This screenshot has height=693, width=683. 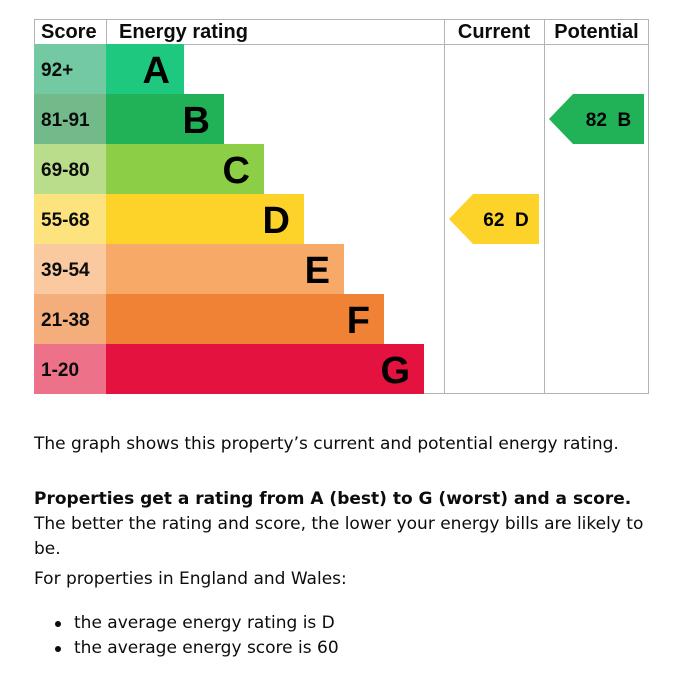 What do you see at coordinates (225, 269) in the screenshot?
I see `rating-bar-e` at bounding box center [225, 269].